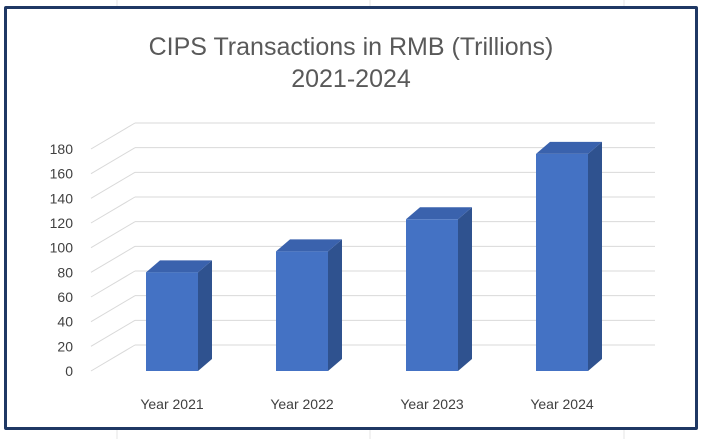 The image size is (710, 439). What do you see at coordinates (62, 223) in the screenshot?
I see `y-tick-label: 120` at bounding box center [62, 223].